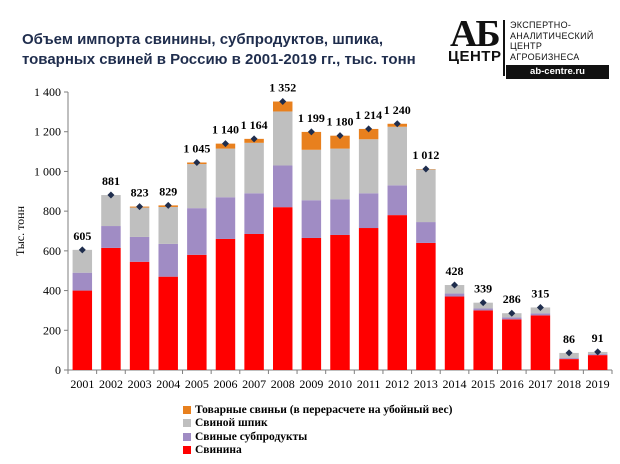  What do you see at coordinates (426, 384) in the screenshot?
I see `x-tick-label: 2013` at bounding box center [426, 384].